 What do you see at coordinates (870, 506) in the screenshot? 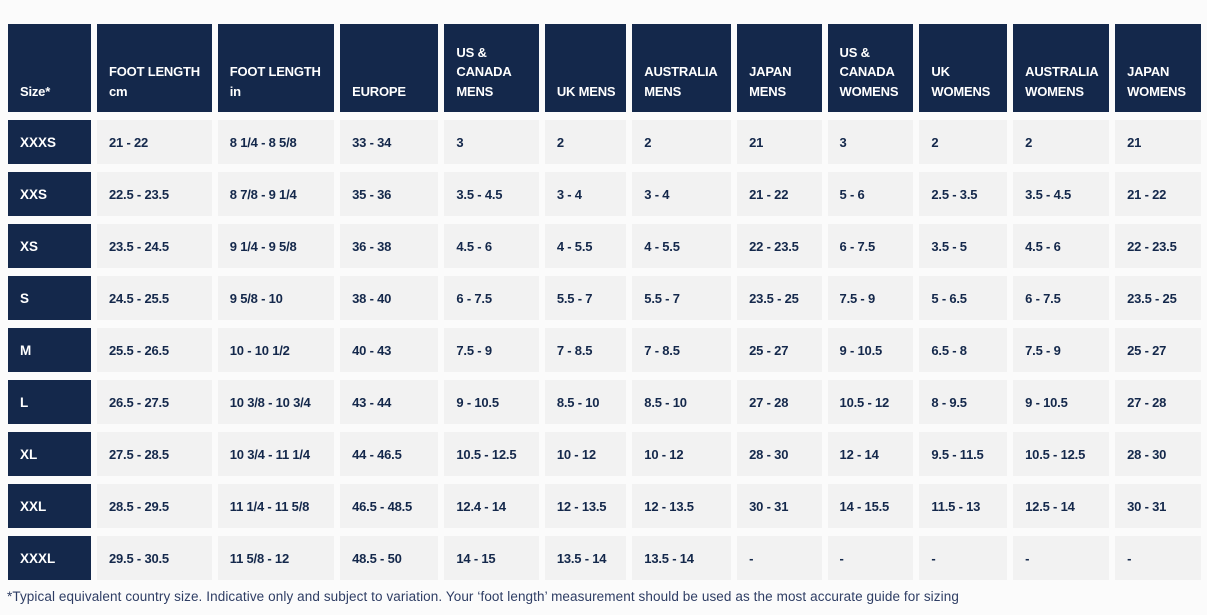
I see `size-value-cell: 14 - 15.5` at bounding box center [870, 506].